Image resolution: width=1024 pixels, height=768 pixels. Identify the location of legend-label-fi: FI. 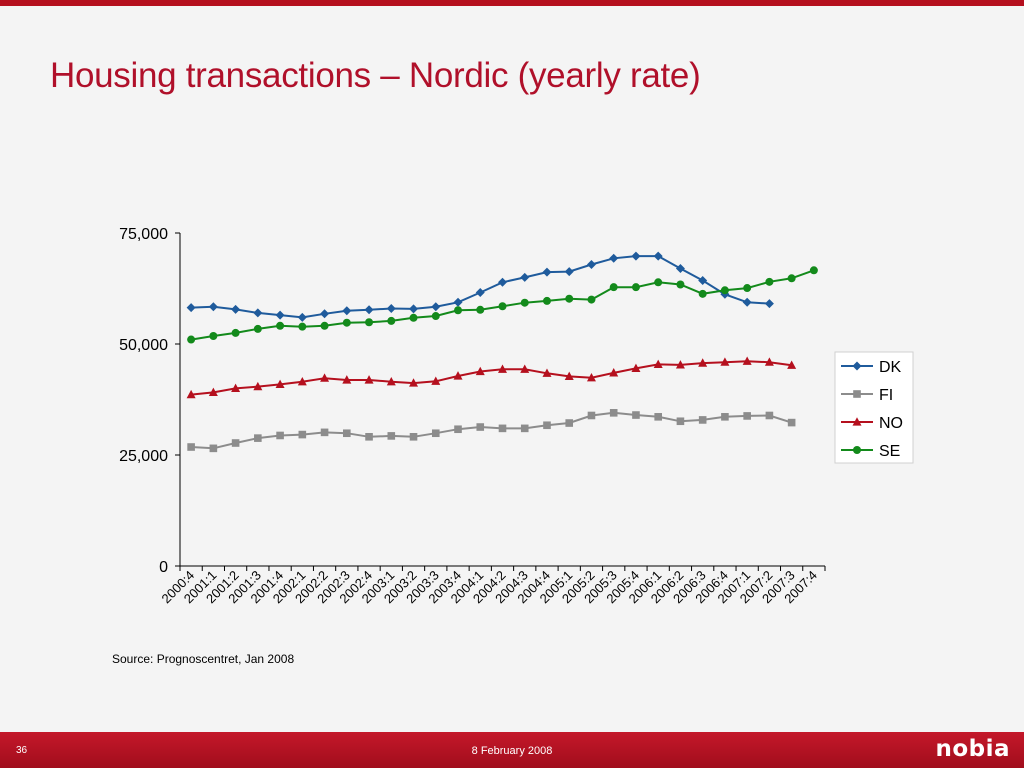
(886, 395).